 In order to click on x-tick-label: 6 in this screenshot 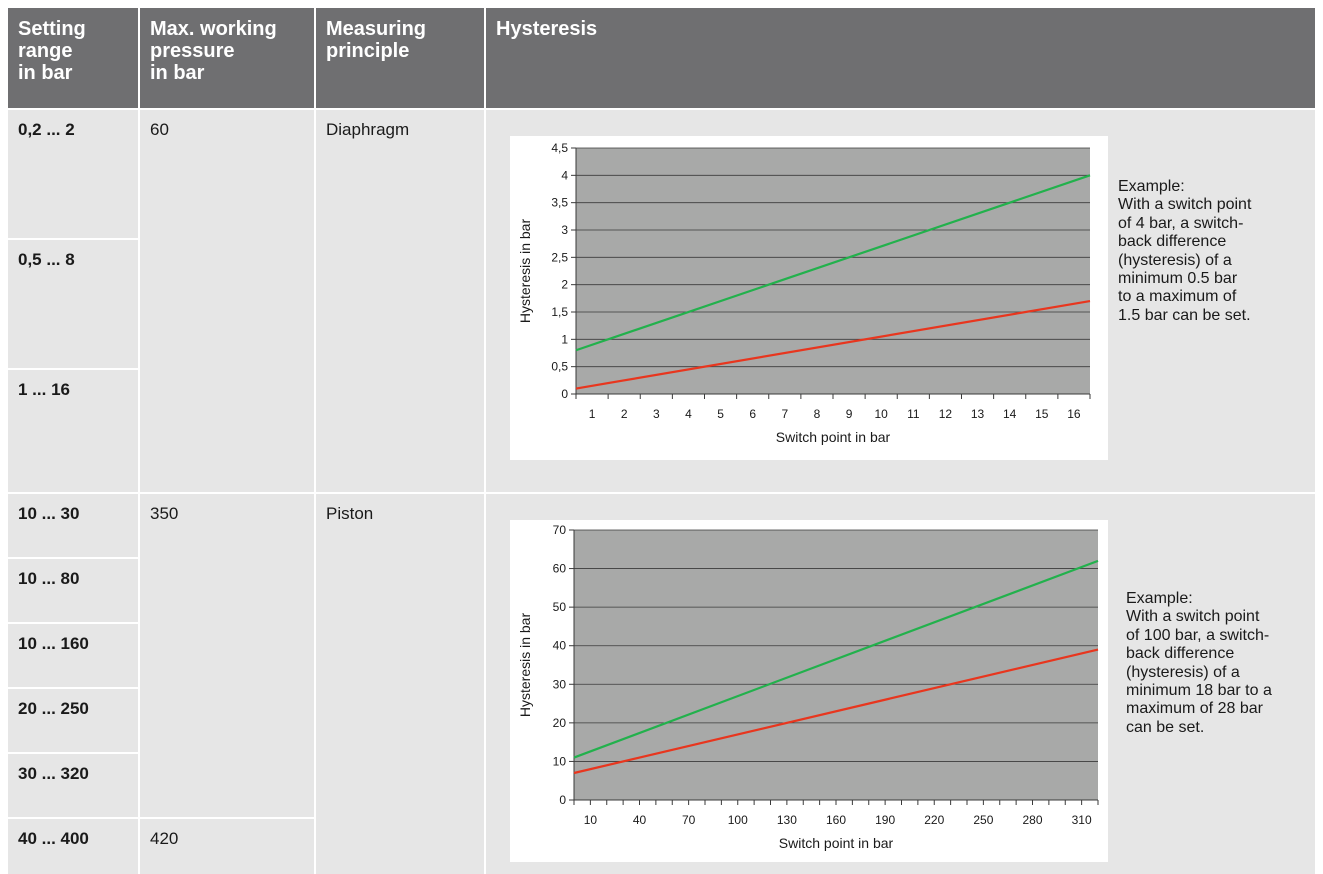, I will do `click(752, 414)`.